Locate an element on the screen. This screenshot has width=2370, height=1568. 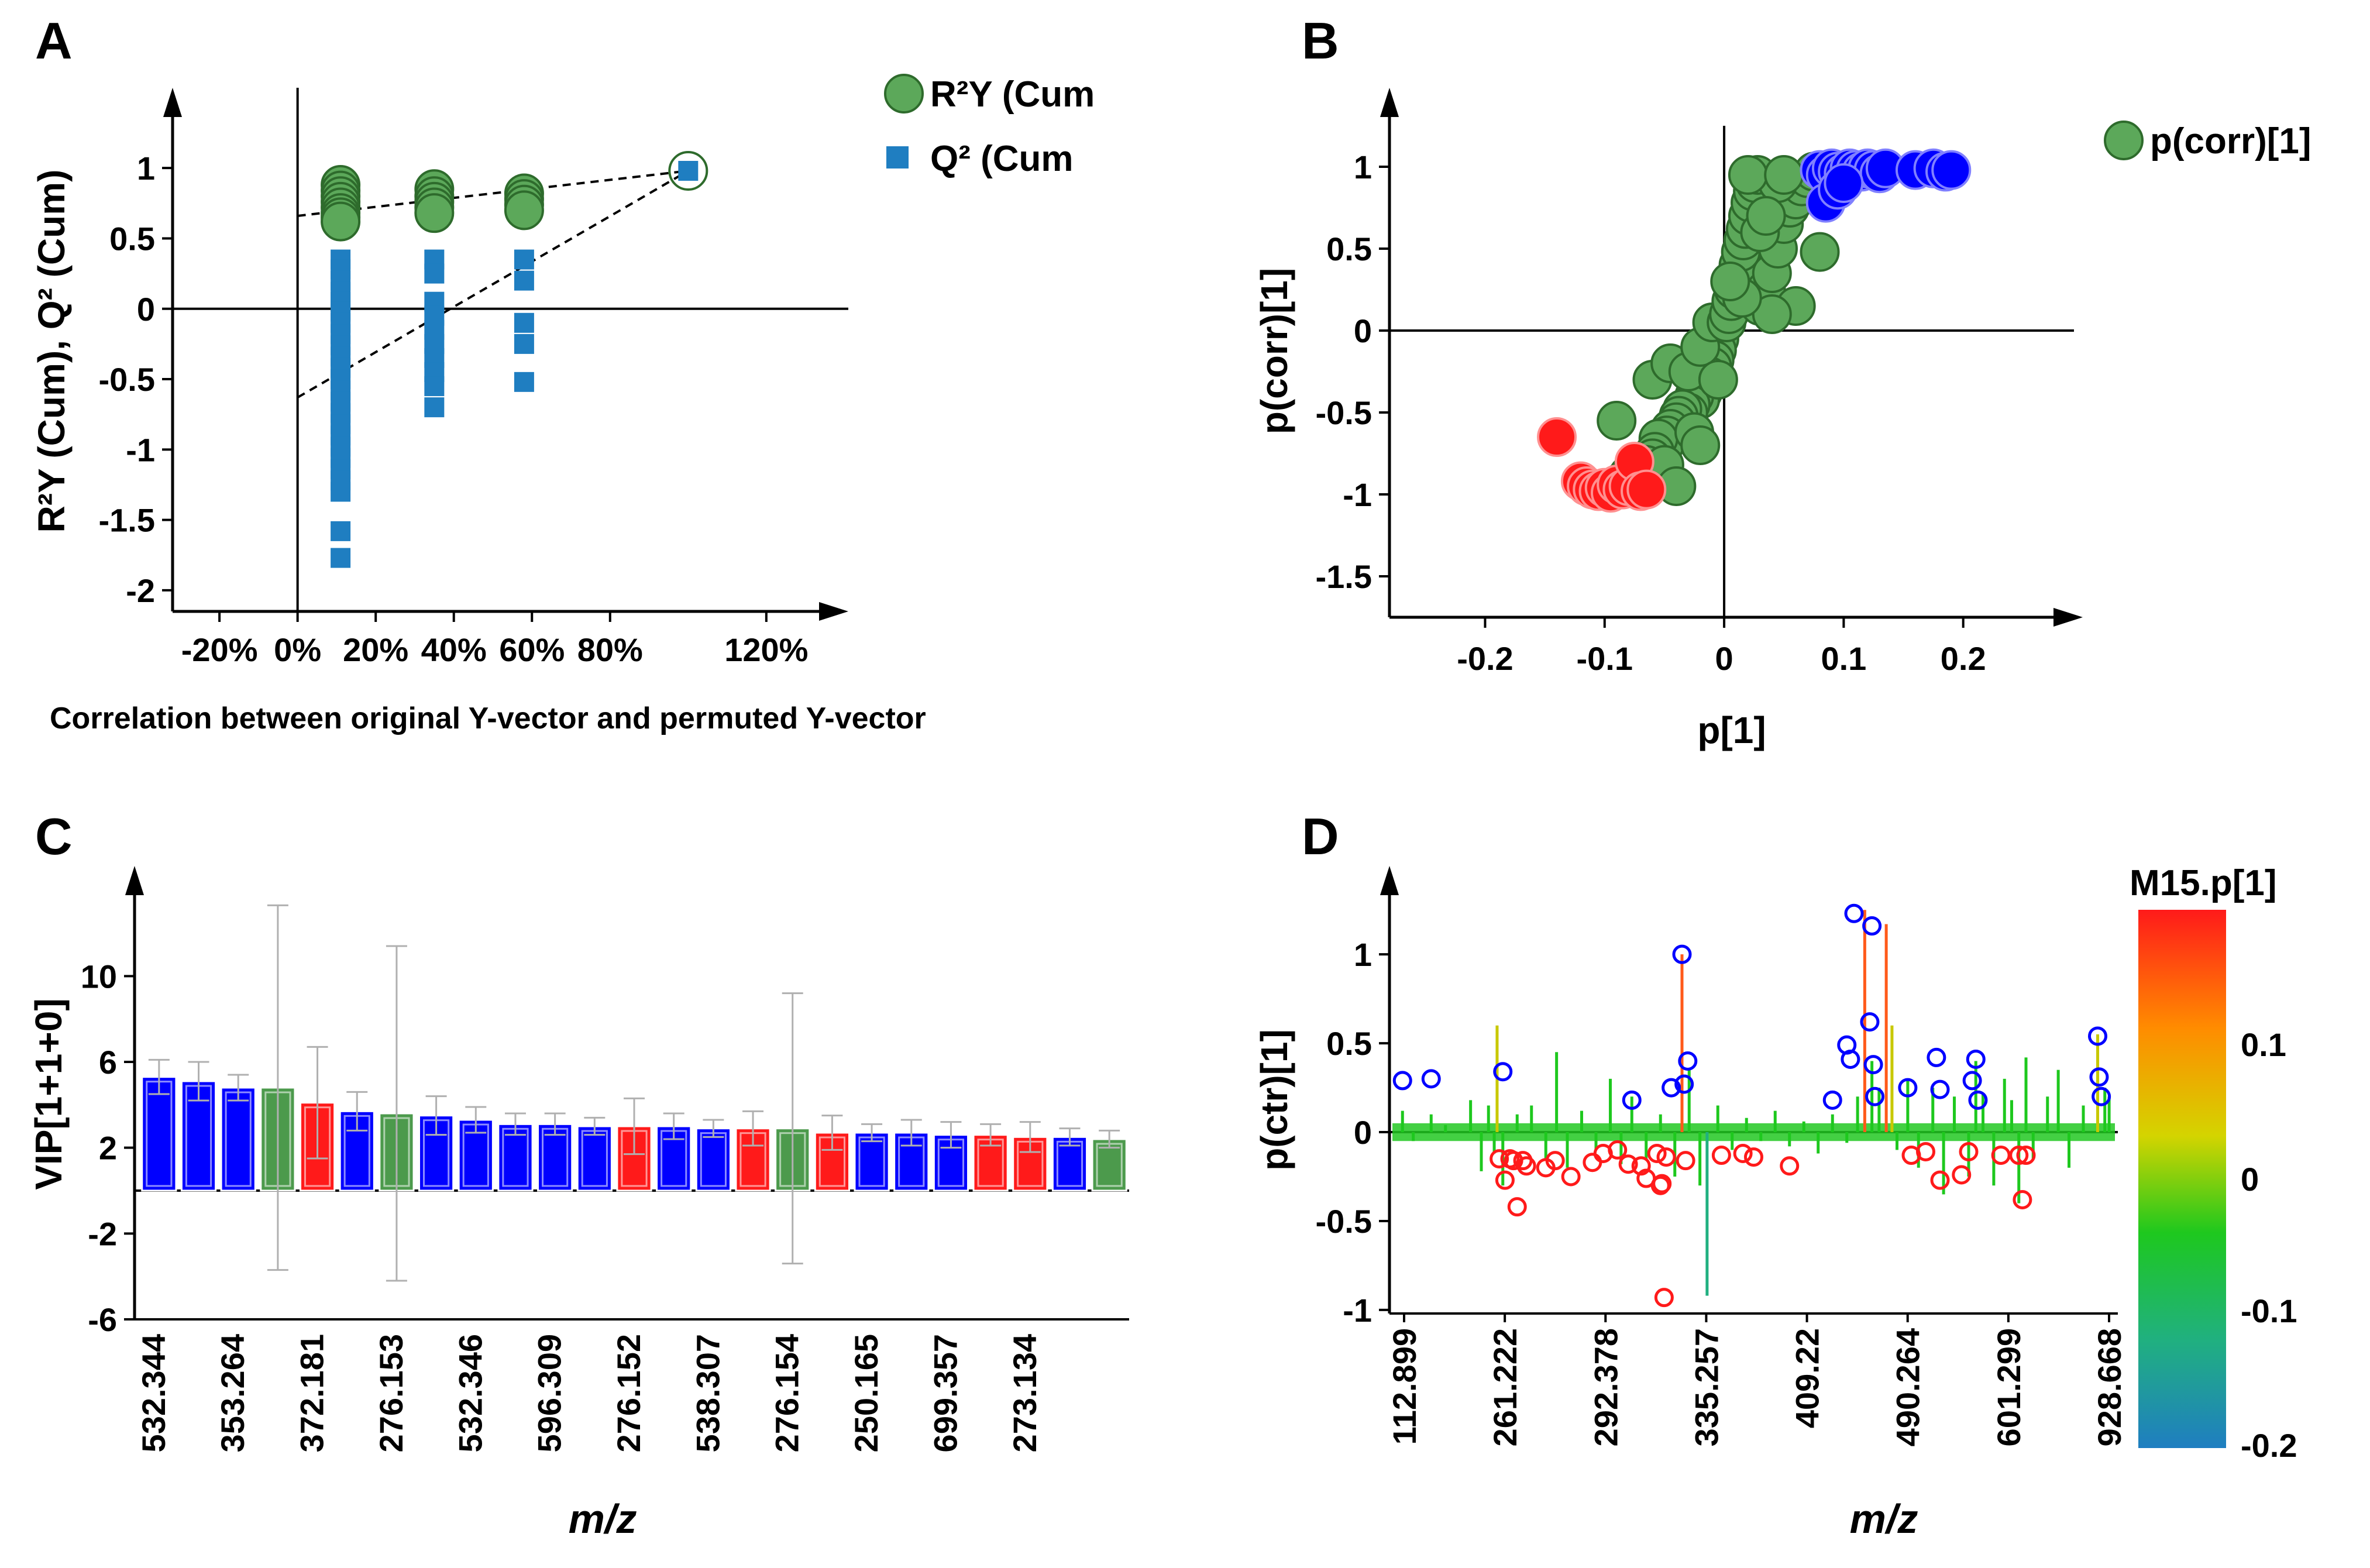
panel-a-y-axis-arrowhead is located at coordinates (172, 102).